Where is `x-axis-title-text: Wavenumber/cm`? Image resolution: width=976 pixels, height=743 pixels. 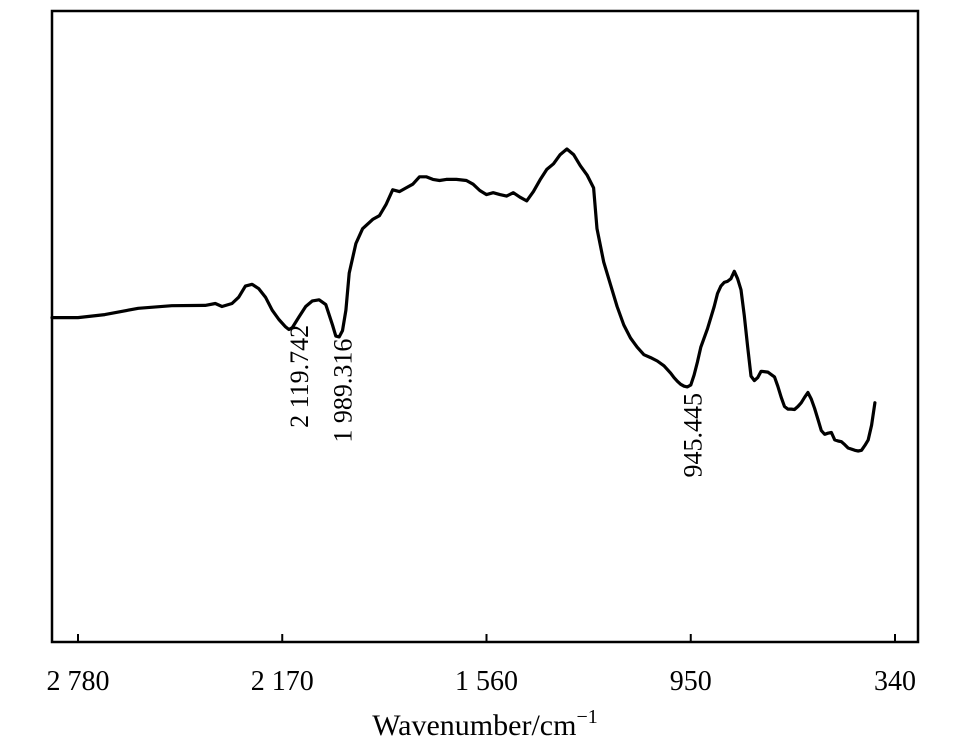
x-axis-title-text: Wavenumber/cm is located at coordinates (474, 725).